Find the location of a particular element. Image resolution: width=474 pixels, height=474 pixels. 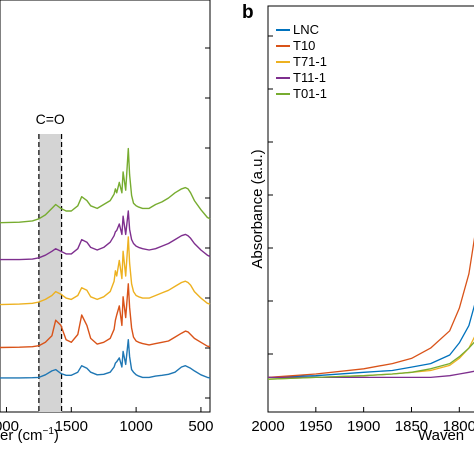

legend-label: T71-1 is located at coordinates (310, 61).